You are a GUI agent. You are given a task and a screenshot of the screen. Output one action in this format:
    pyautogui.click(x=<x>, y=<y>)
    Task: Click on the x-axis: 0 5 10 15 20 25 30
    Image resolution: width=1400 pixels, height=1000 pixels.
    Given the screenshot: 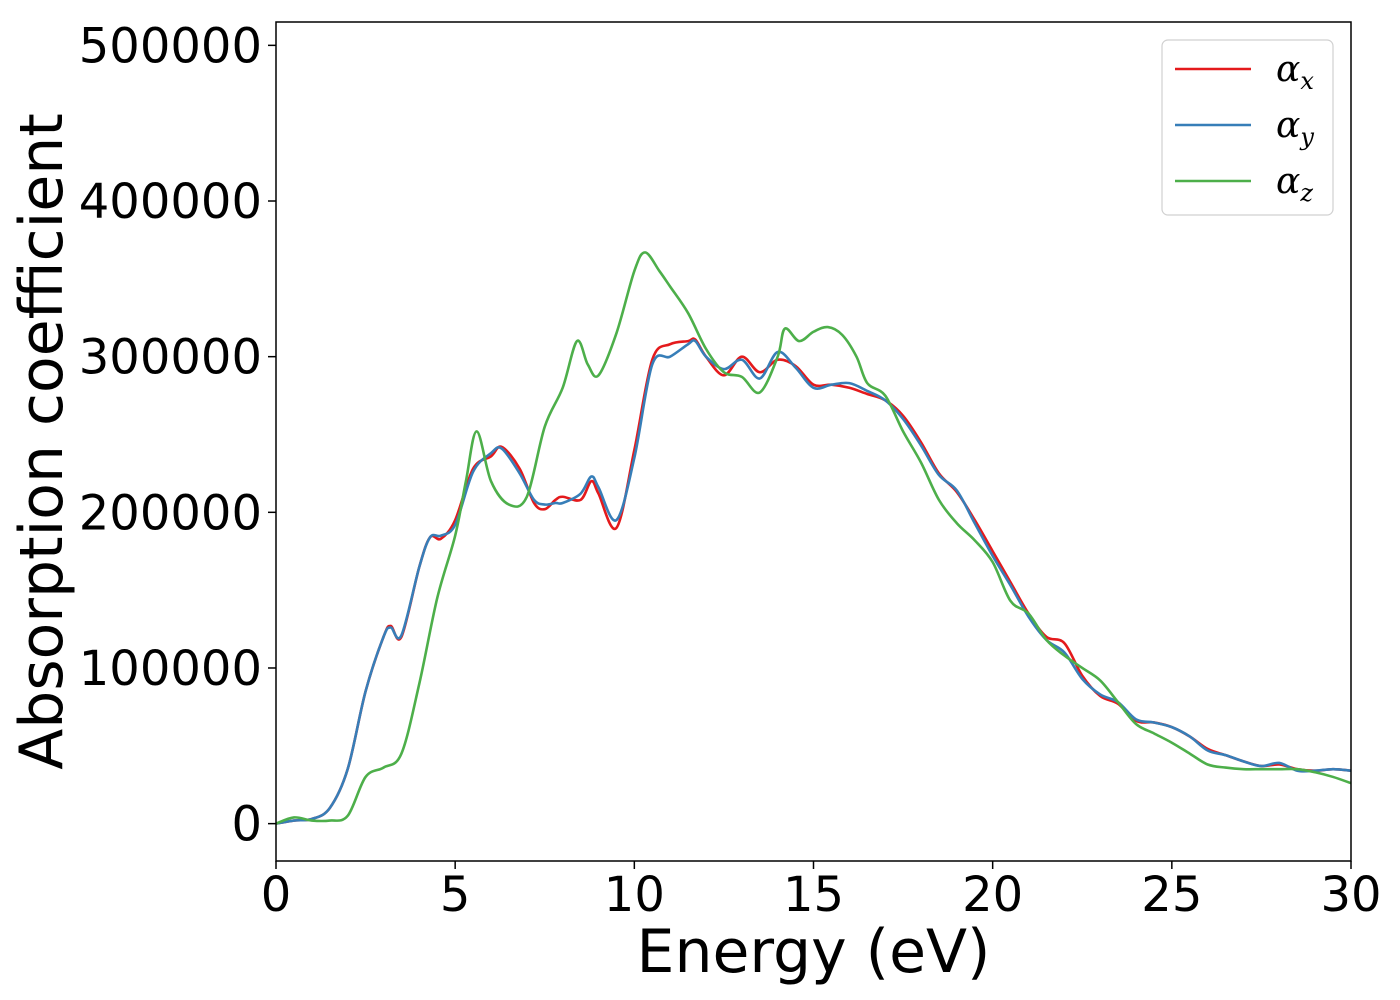 What is the action you would take?
    pyautogui.click(x=821, y=892)
    